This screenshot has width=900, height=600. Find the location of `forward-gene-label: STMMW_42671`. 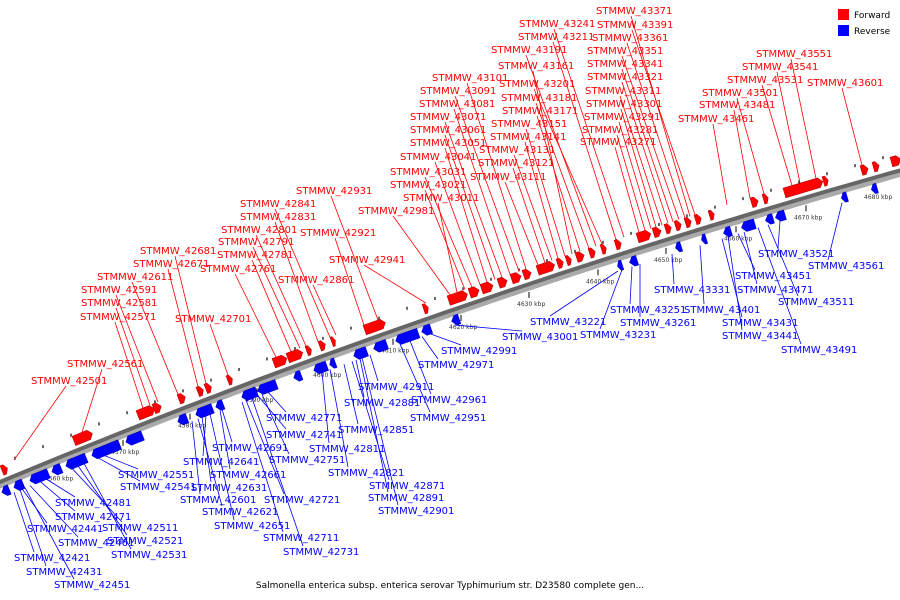

forward-gene-label: STMMW_42671 is located at coordinates (171, 264).